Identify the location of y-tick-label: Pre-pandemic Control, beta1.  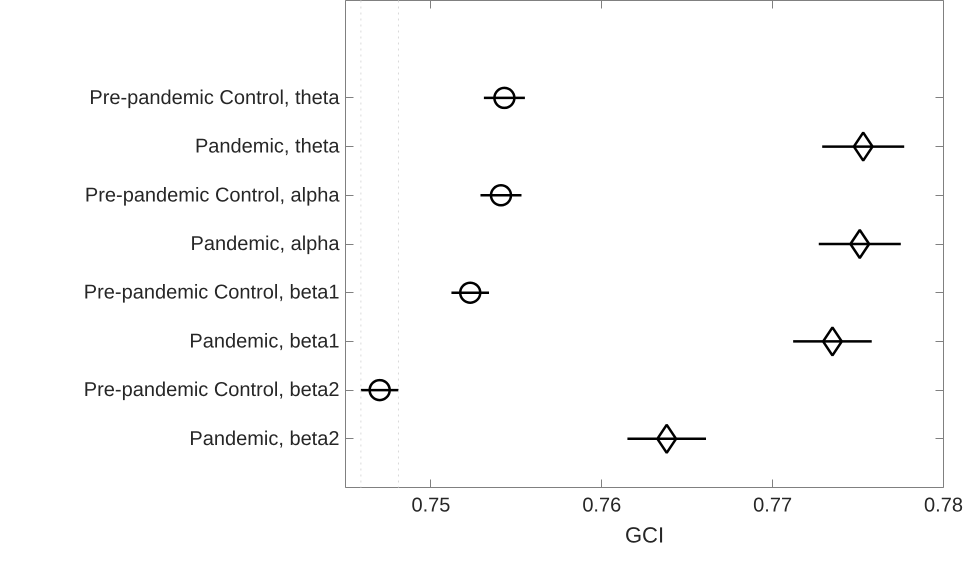
(212, 293).